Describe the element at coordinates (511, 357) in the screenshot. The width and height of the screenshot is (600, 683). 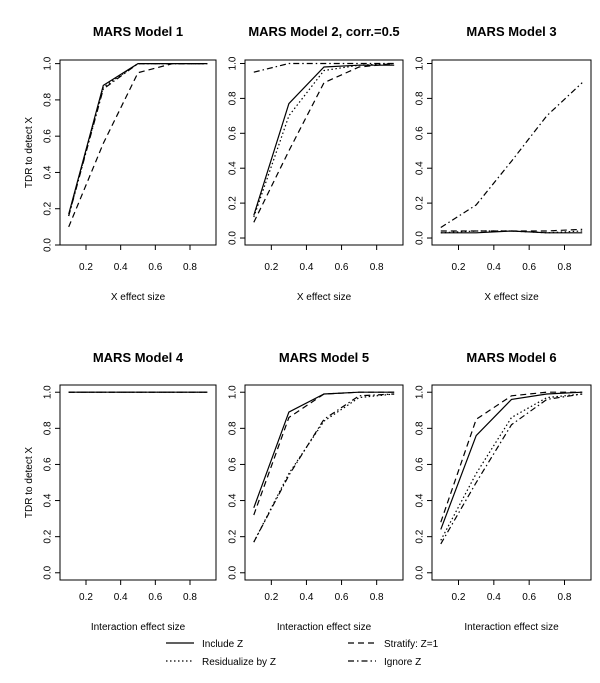
I see `panel-title: MARS Model 6` at that location.